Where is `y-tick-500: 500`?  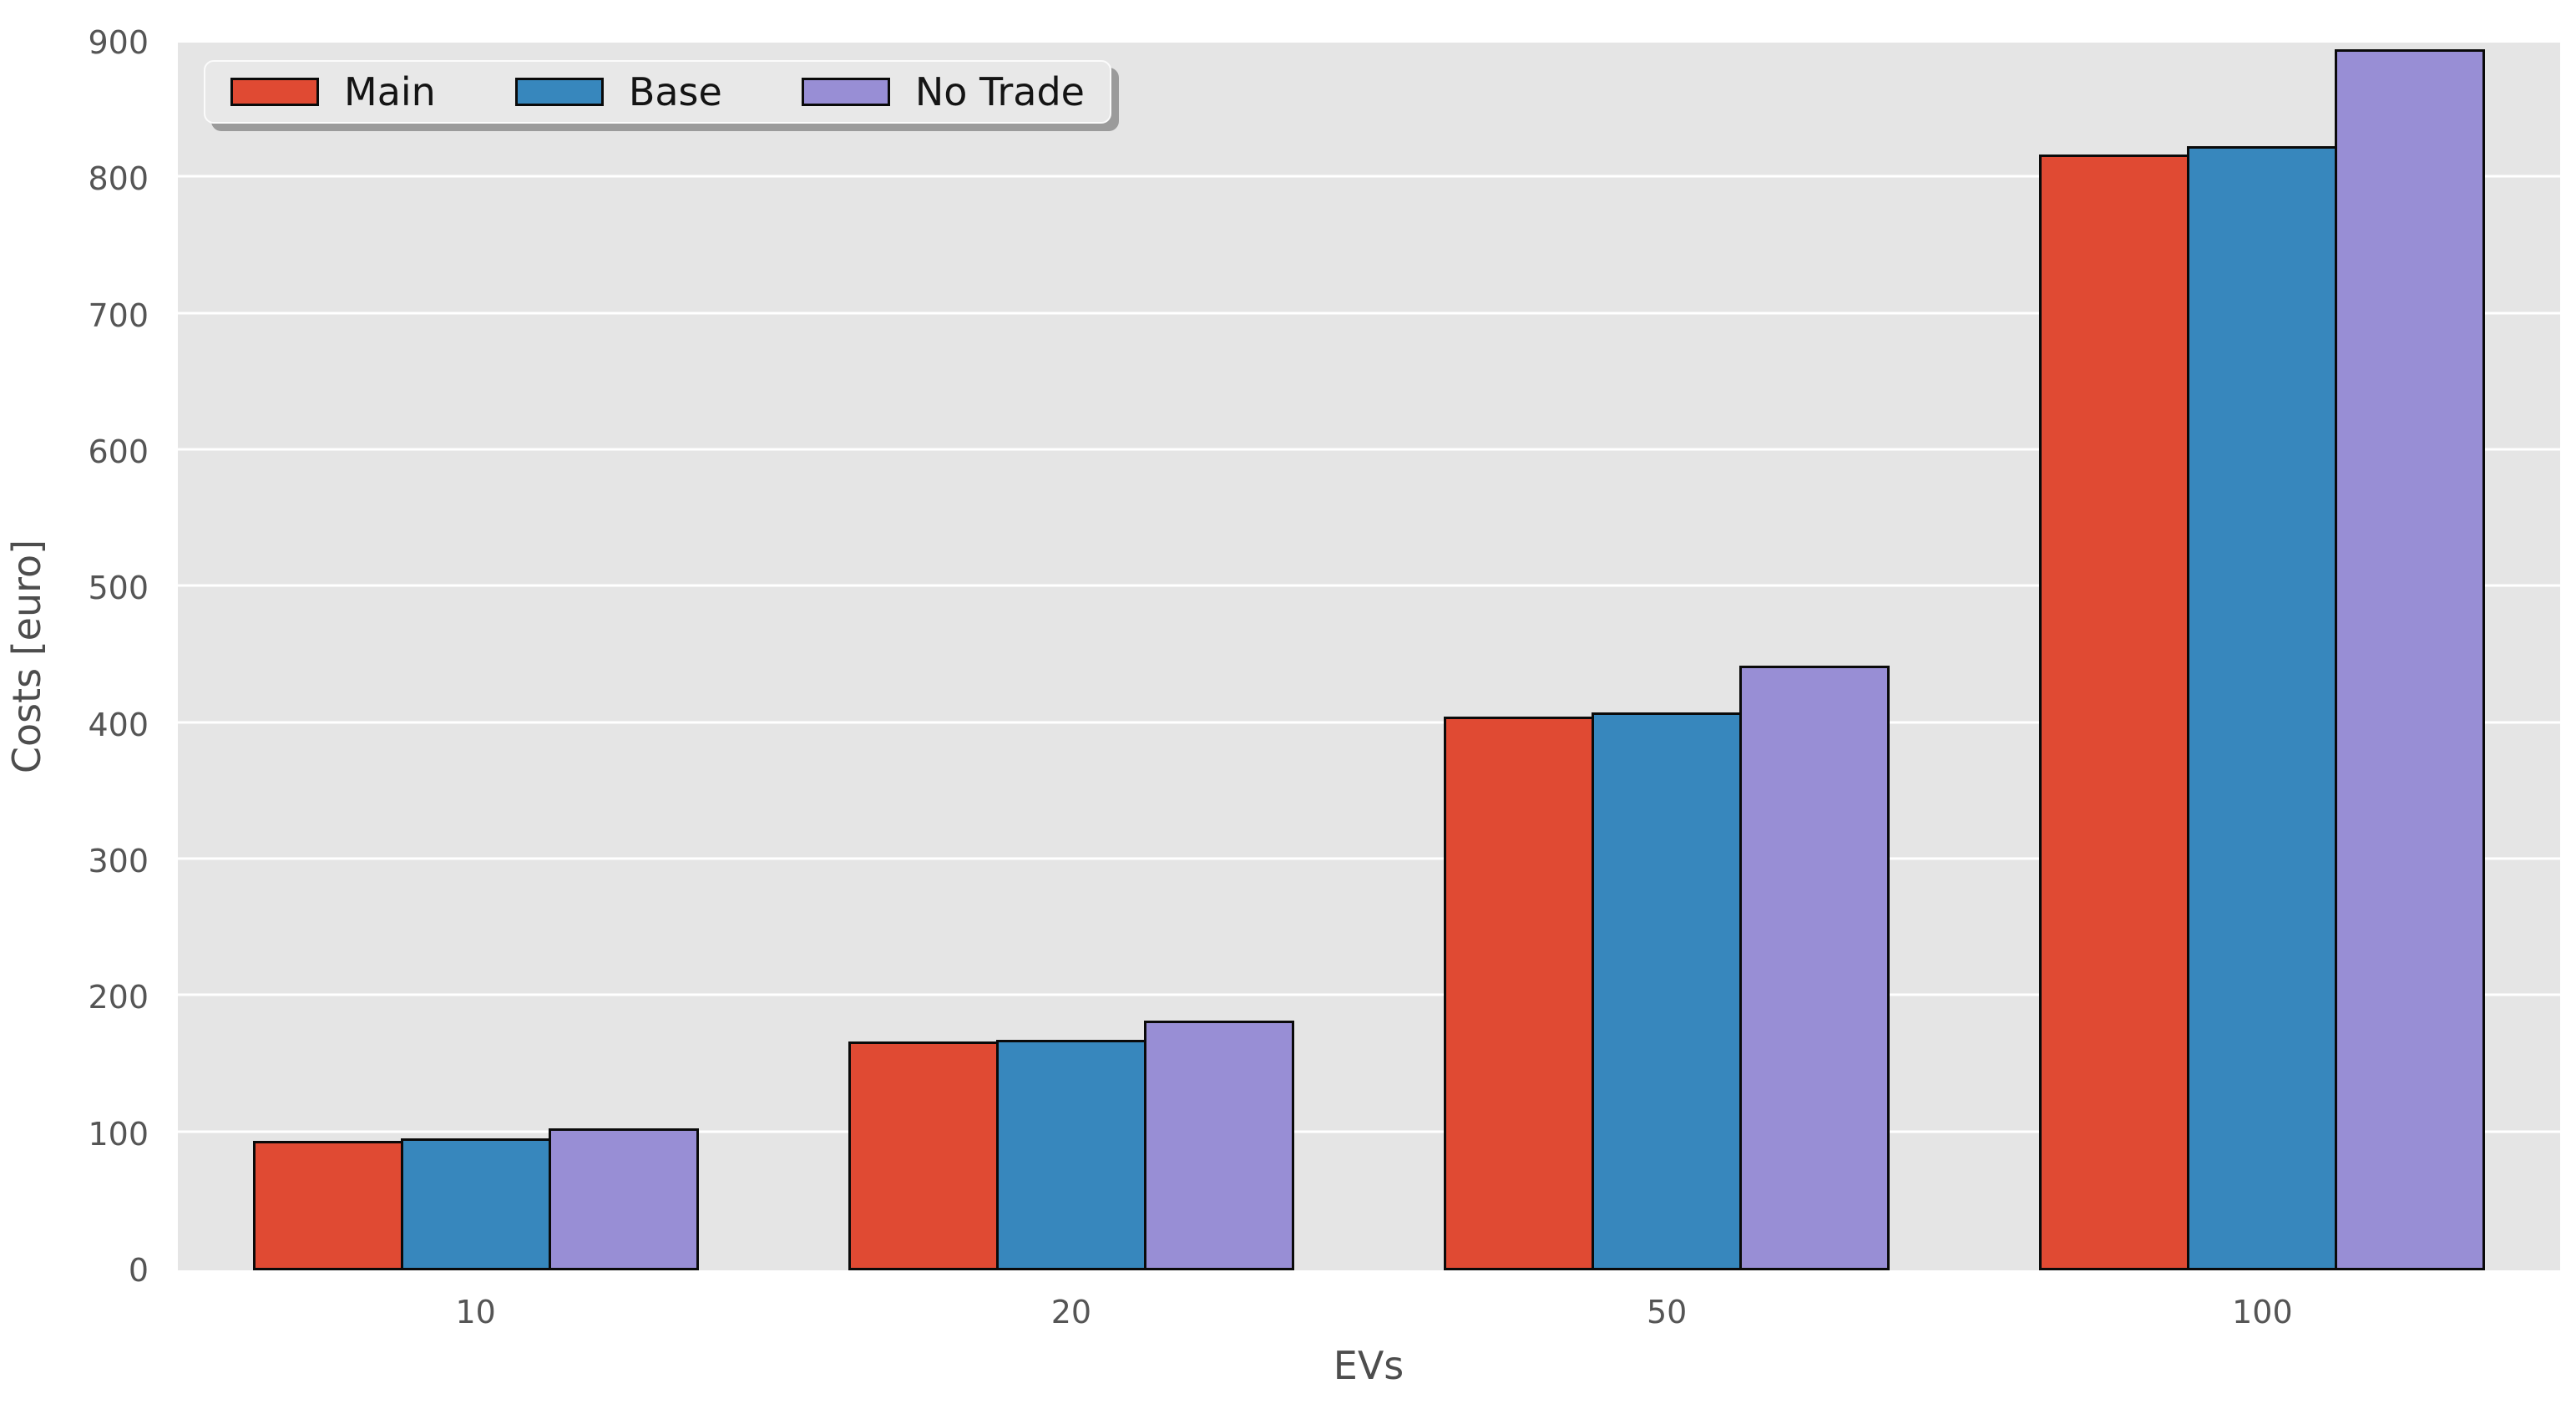 y-tick-500: 500 is located at coordinates (118, 589).